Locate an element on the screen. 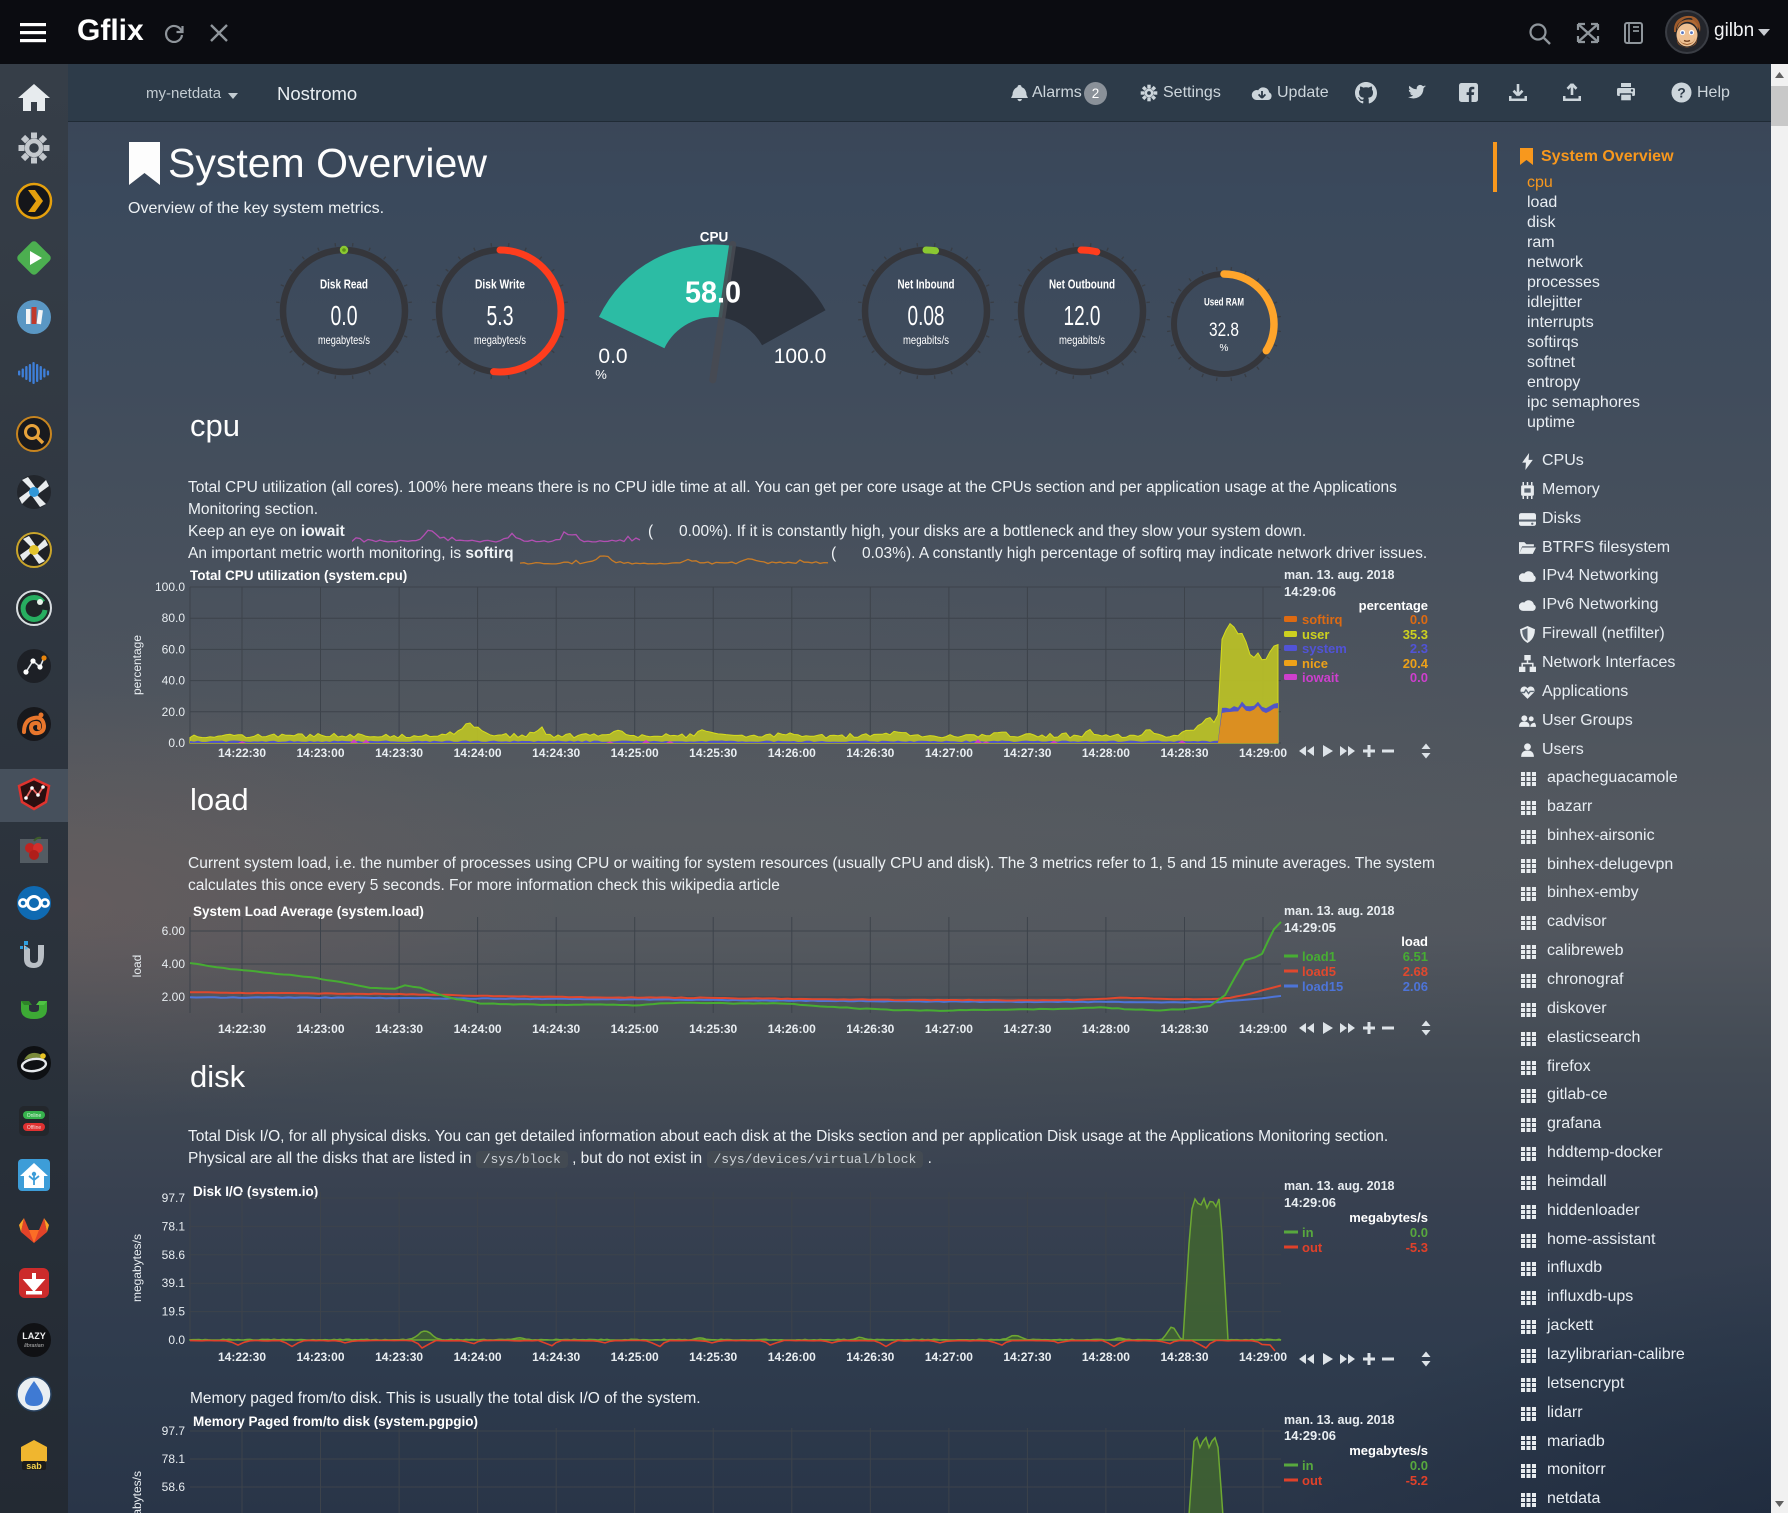 The image size is (1788, 1513). svg-text: 80.0 is located at coordinates (174, 618).